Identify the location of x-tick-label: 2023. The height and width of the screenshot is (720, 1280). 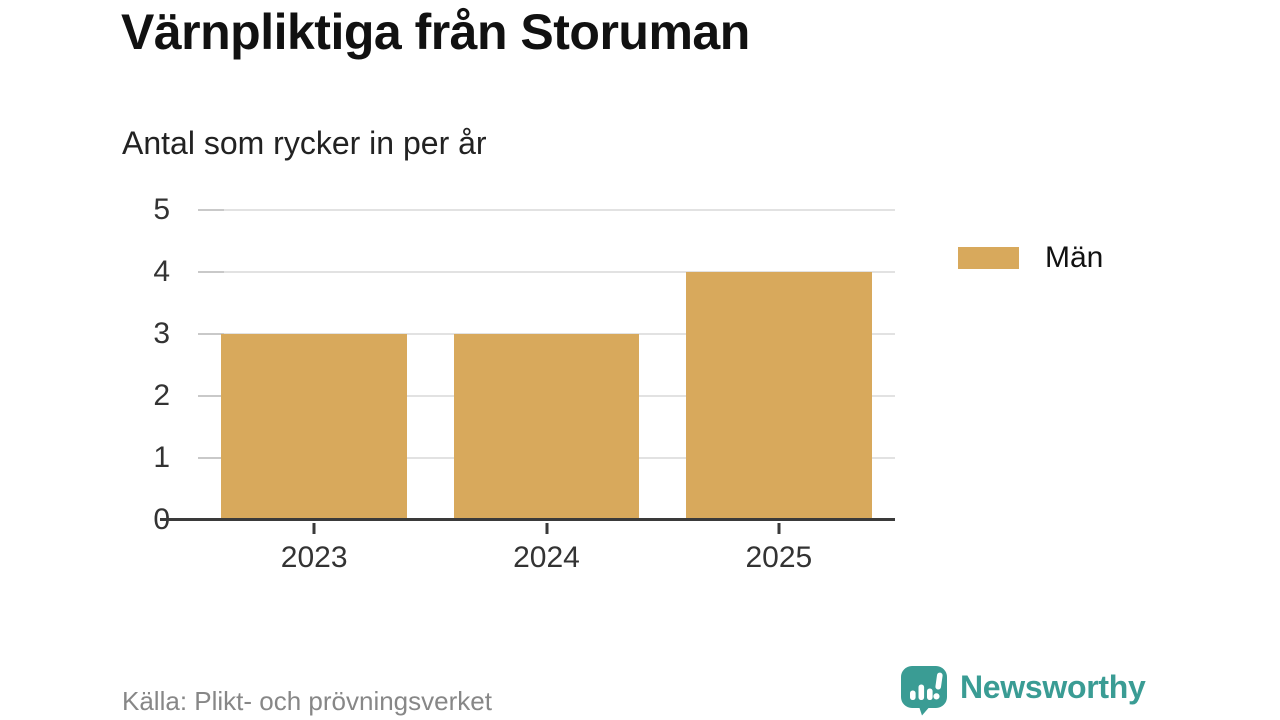
(314, 557).